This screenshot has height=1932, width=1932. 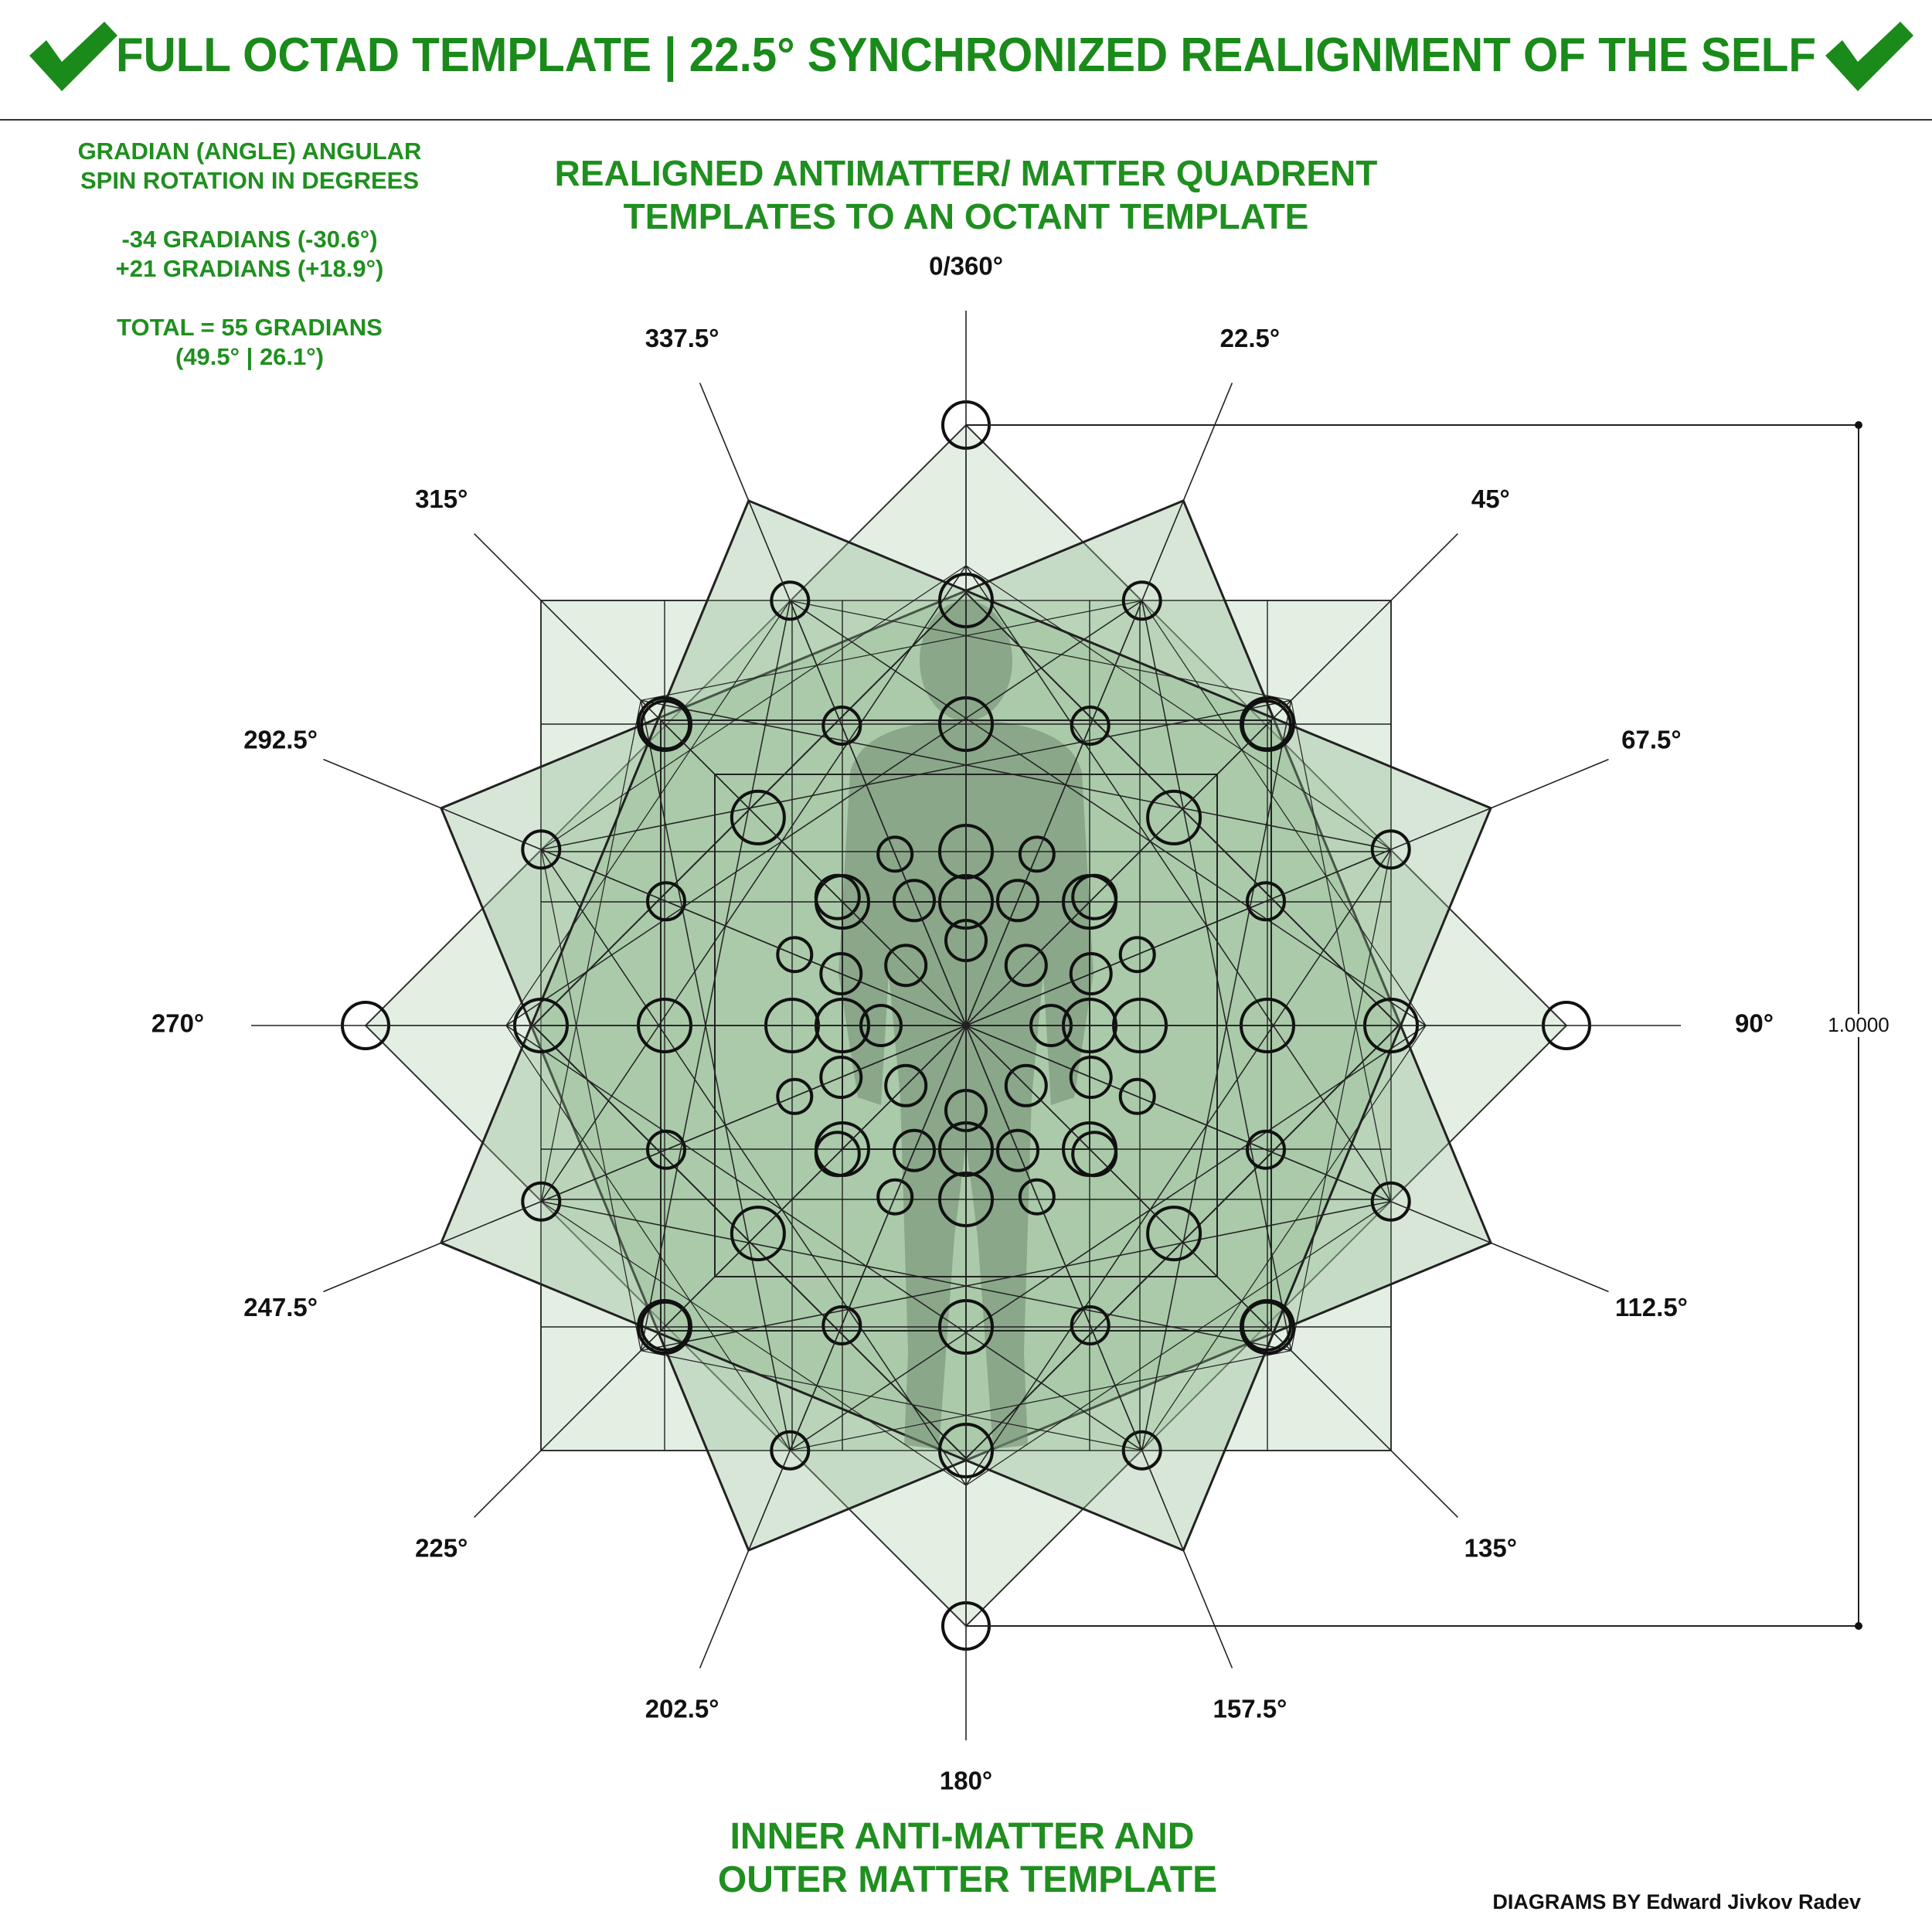 I want to click on info-line-2: SPIN ROTATION IN DEGREES, so click(x=250, y=181).